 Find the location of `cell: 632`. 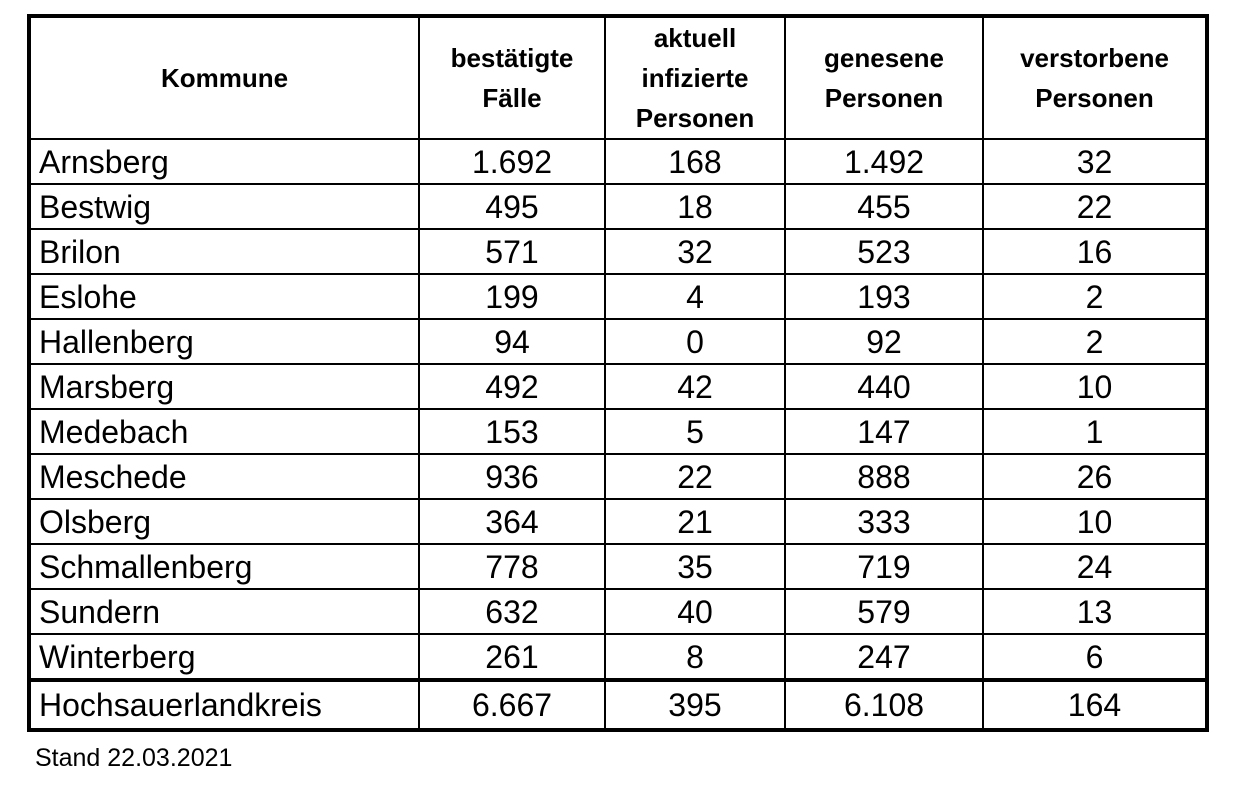

cell: 632 is located at coordinates (512, 611).